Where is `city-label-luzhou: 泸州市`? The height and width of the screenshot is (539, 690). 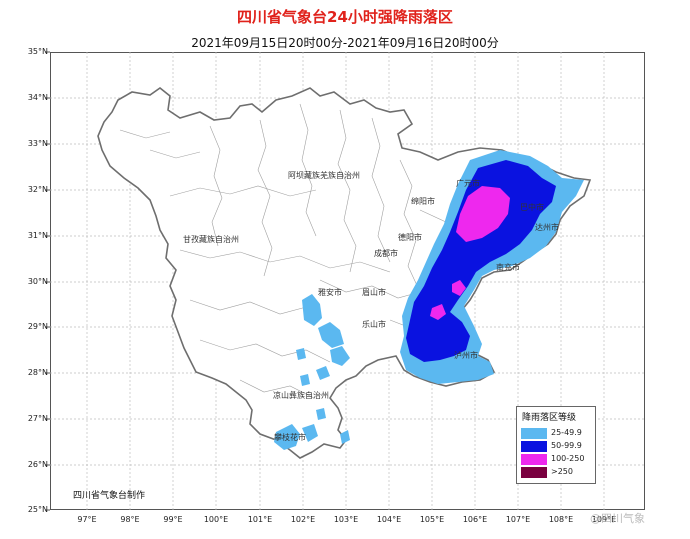
city-label-luzhou: 泸州市 is located at coordinates (466, 355).